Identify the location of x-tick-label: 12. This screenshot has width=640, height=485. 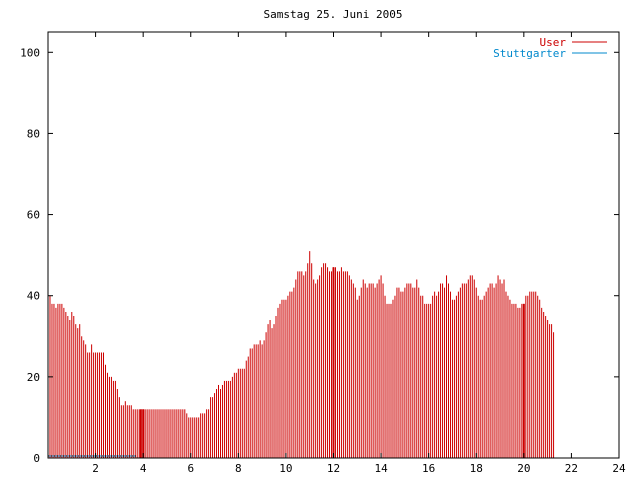
(333, 468).